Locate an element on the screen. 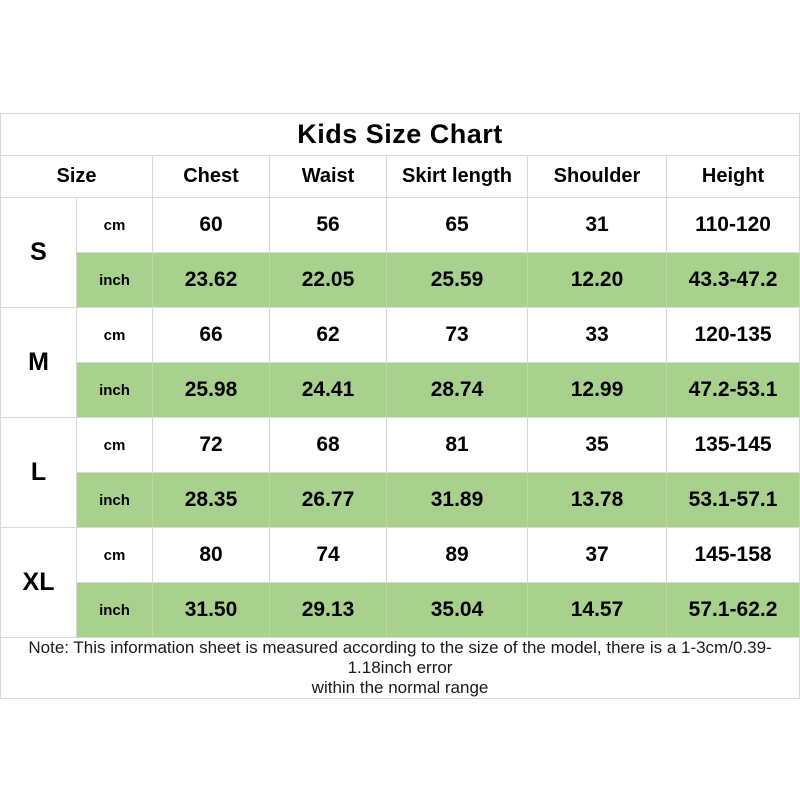 This screenshot has width=800, height=800. cell-xl-inch-chest: 31.50 is located at coordinates (211, 610).